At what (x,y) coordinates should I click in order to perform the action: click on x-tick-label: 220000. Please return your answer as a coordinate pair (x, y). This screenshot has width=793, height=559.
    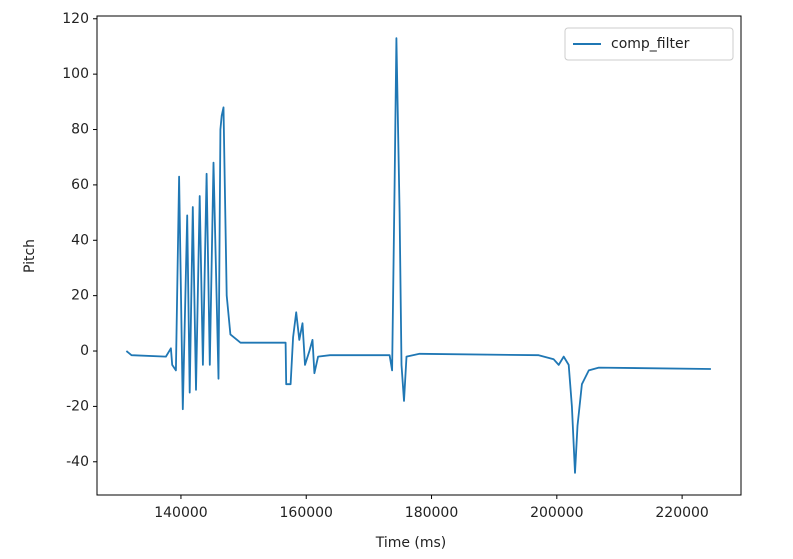
    Looking at the image, I should click on (681, 513).